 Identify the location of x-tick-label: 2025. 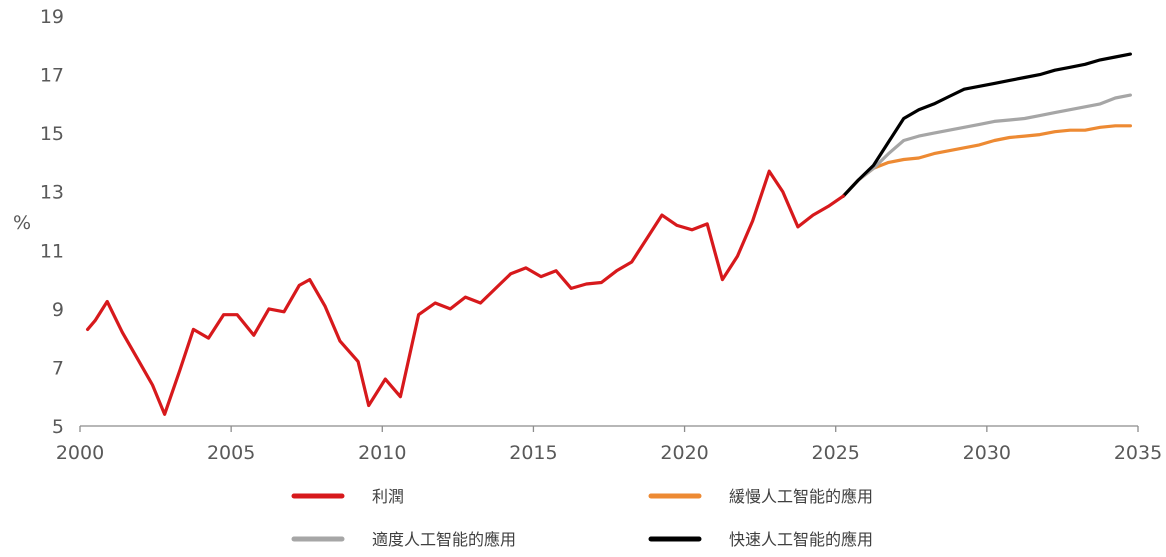
(836, 453).